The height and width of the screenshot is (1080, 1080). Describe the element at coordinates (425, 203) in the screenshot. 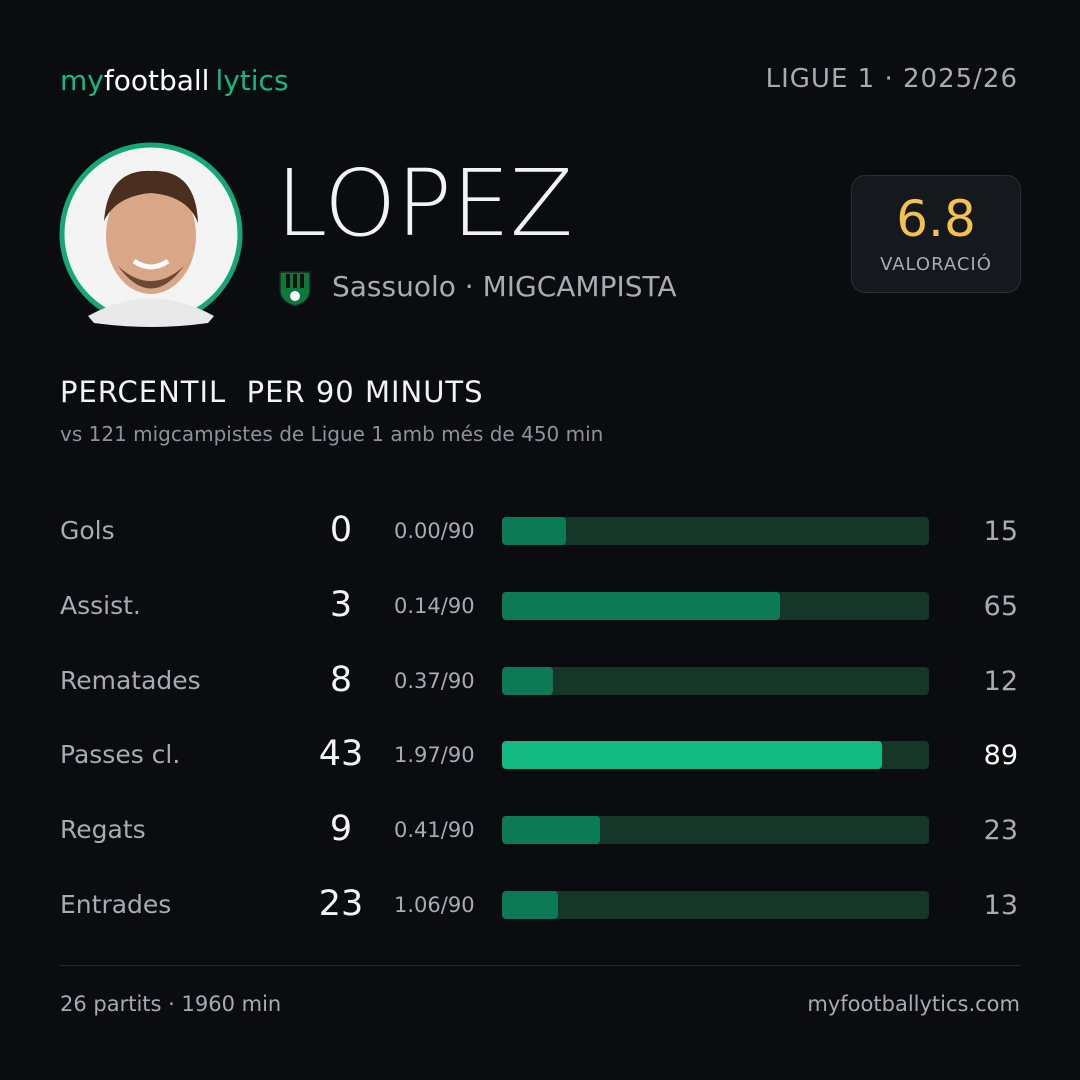

I see `player-name: LOPEZ` at that location.